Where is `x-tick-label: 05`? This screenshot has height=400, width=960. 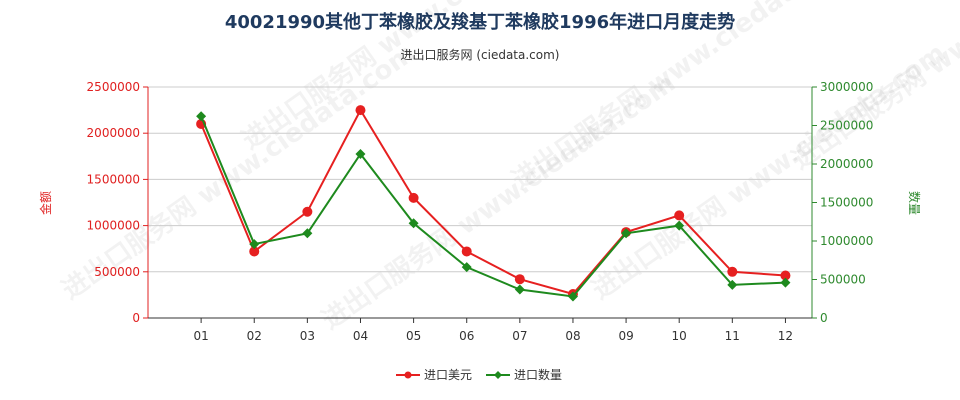
x-tick-label: 05 is located at coordinates (413, 336).